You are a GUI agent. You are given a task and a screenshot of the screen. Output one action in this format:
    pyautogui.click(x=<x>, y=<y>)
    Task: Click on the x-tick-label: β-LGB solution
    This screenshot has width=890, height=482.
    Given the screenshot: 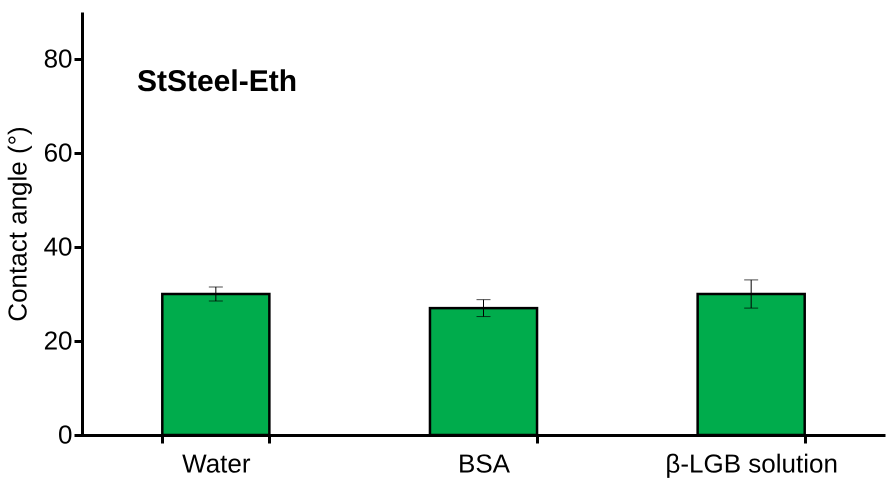 What is the action you would take?
    pyautogui.click(x=751, y=463)
    